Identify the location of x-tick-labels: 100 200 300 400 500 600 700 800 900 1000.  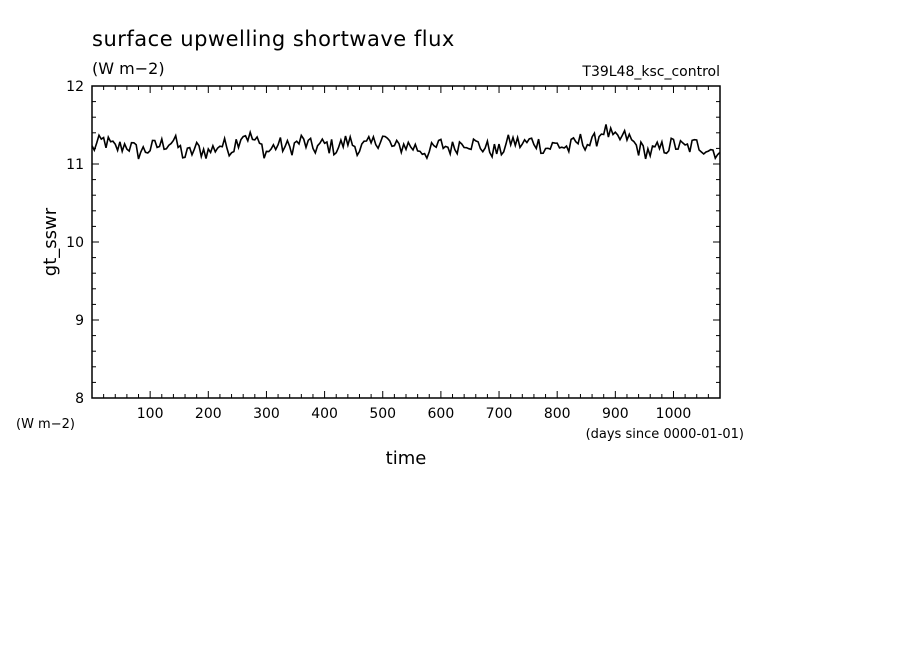
(414, 414).